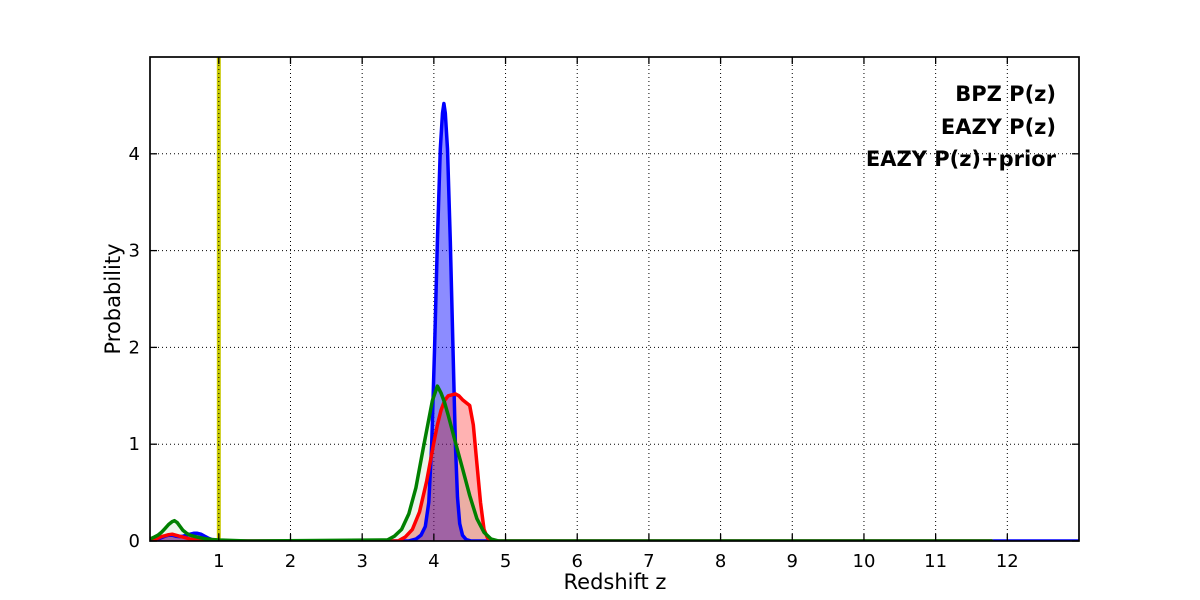 Image resolution: width=1200 pixels, height=600 pixels. I want to click on y-tick-label: 1, so click(134, 444).